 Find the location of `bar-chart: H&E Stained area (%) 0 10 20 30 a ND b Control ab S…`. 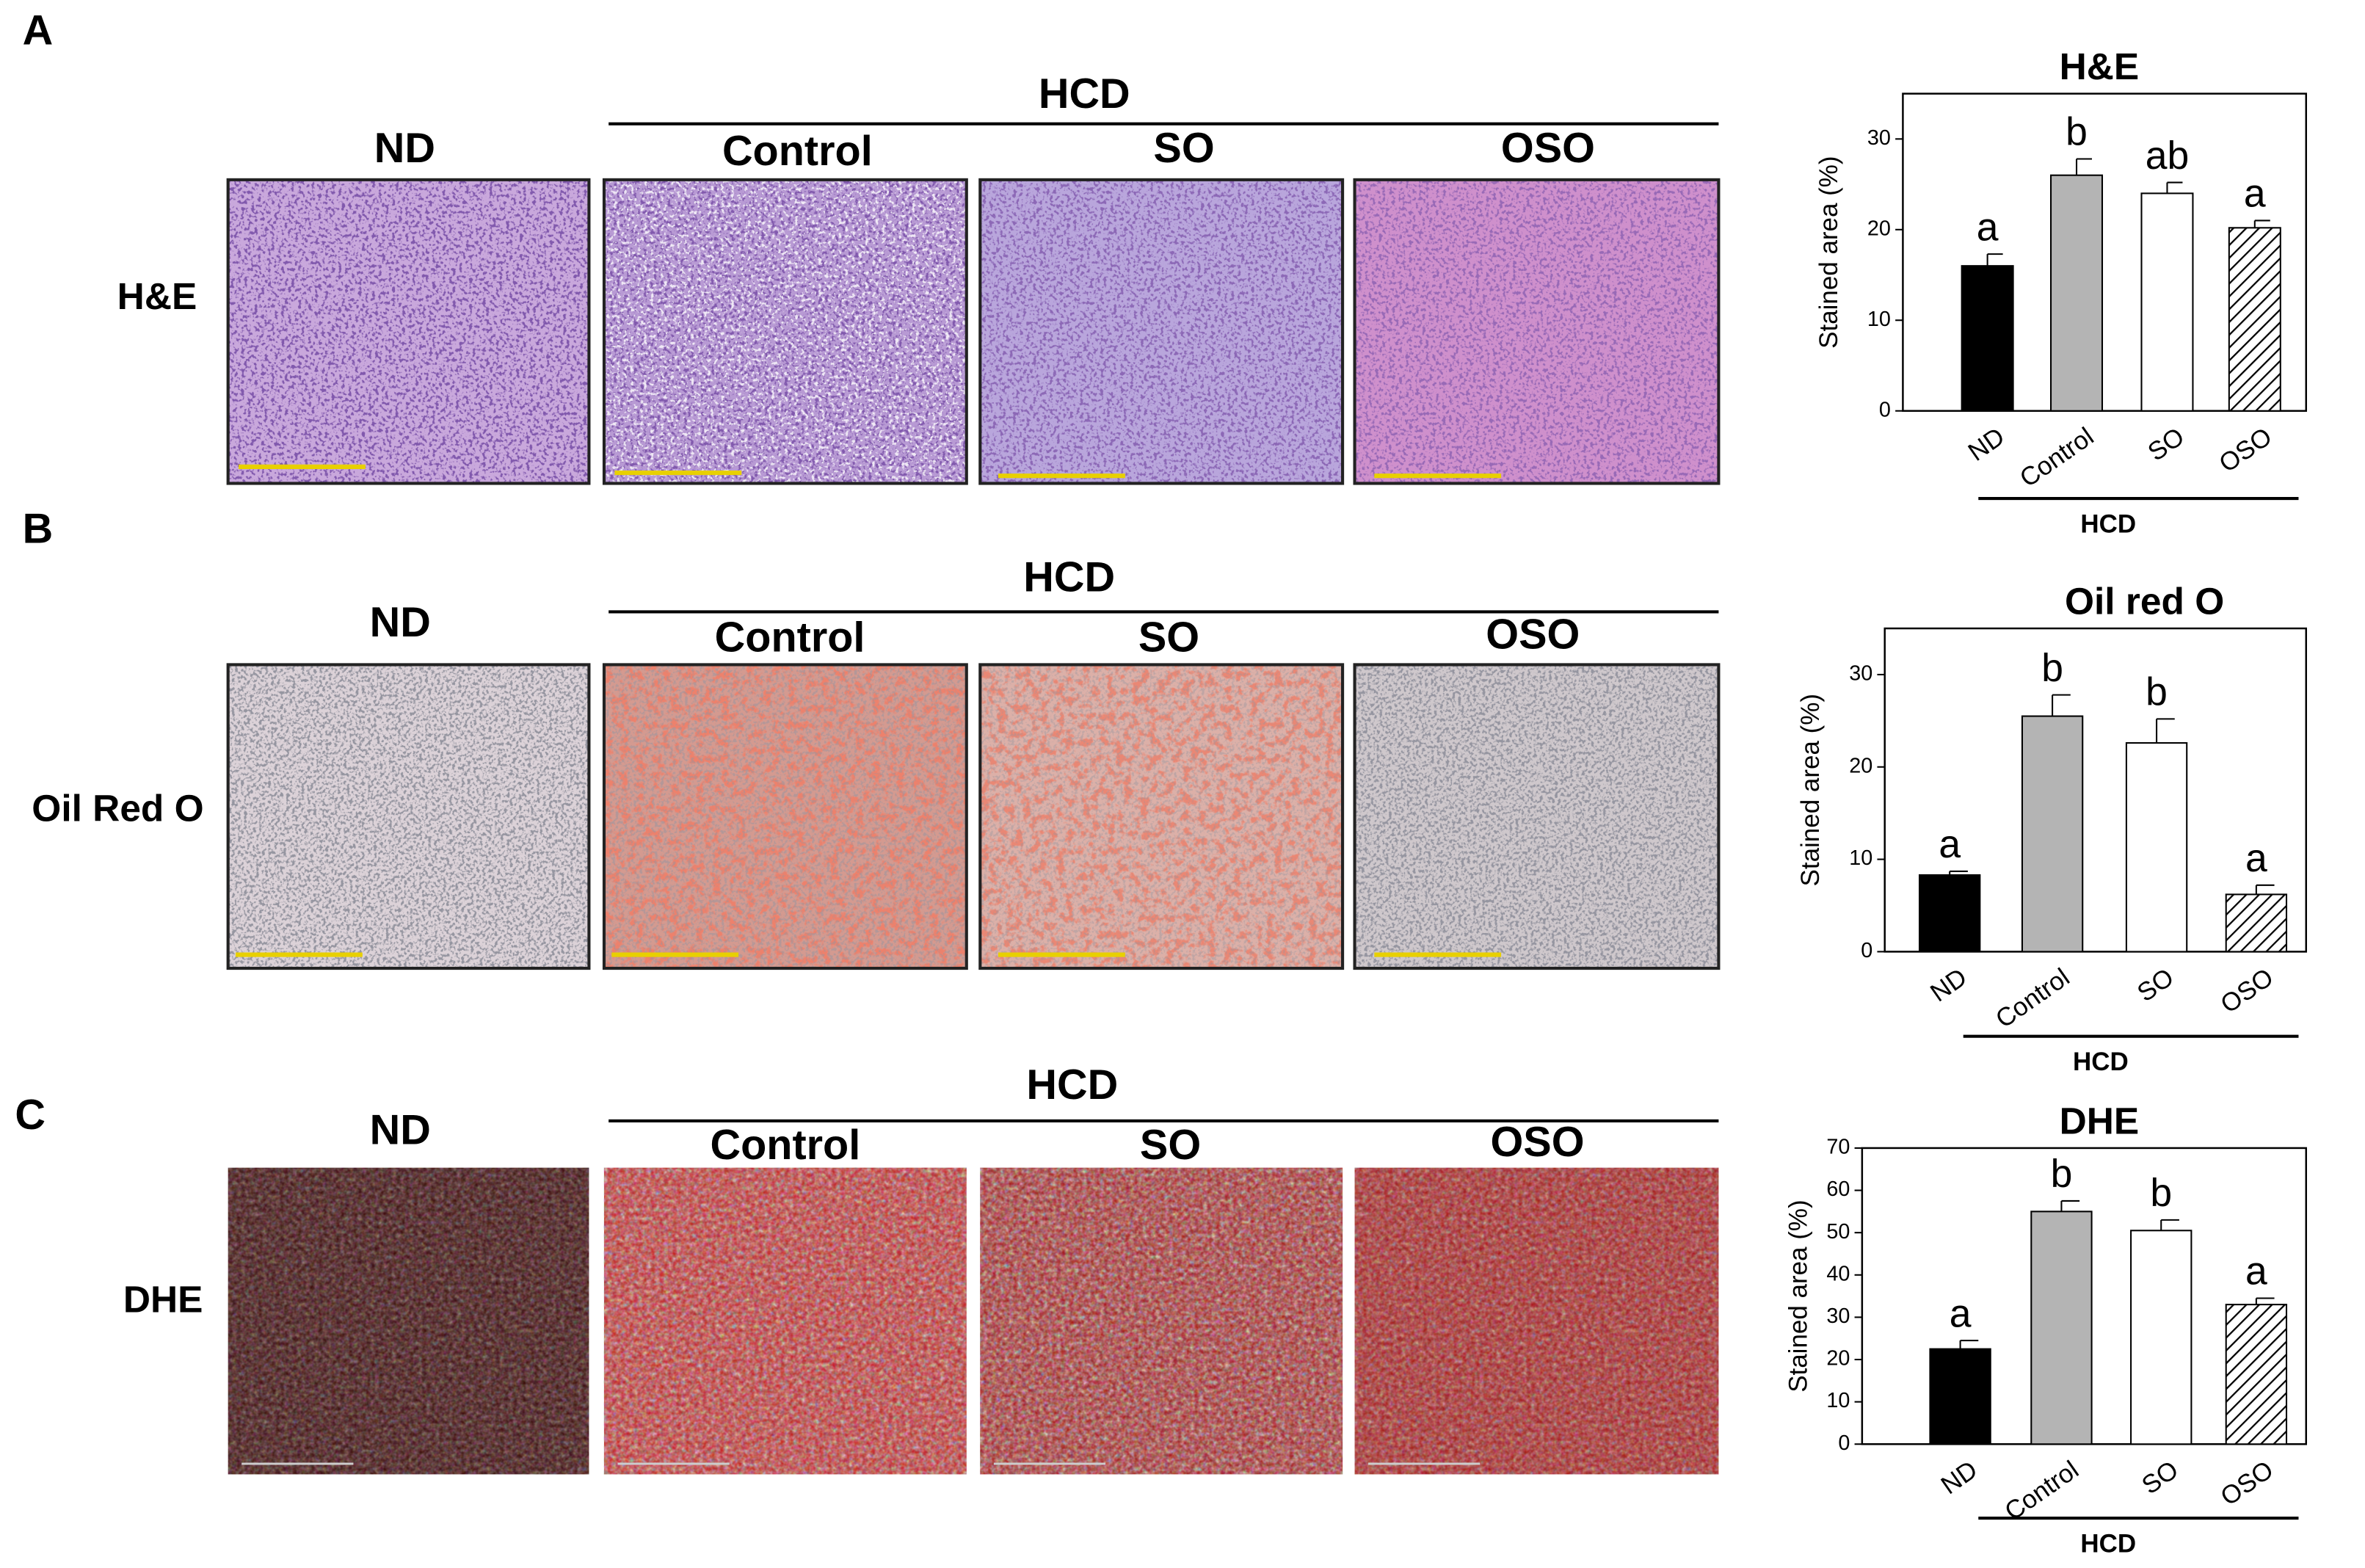

bar-chart: H&E Stained area (%) 0 10 20 30 a ND b Control ab S… is located at coordinates (2060, 291).